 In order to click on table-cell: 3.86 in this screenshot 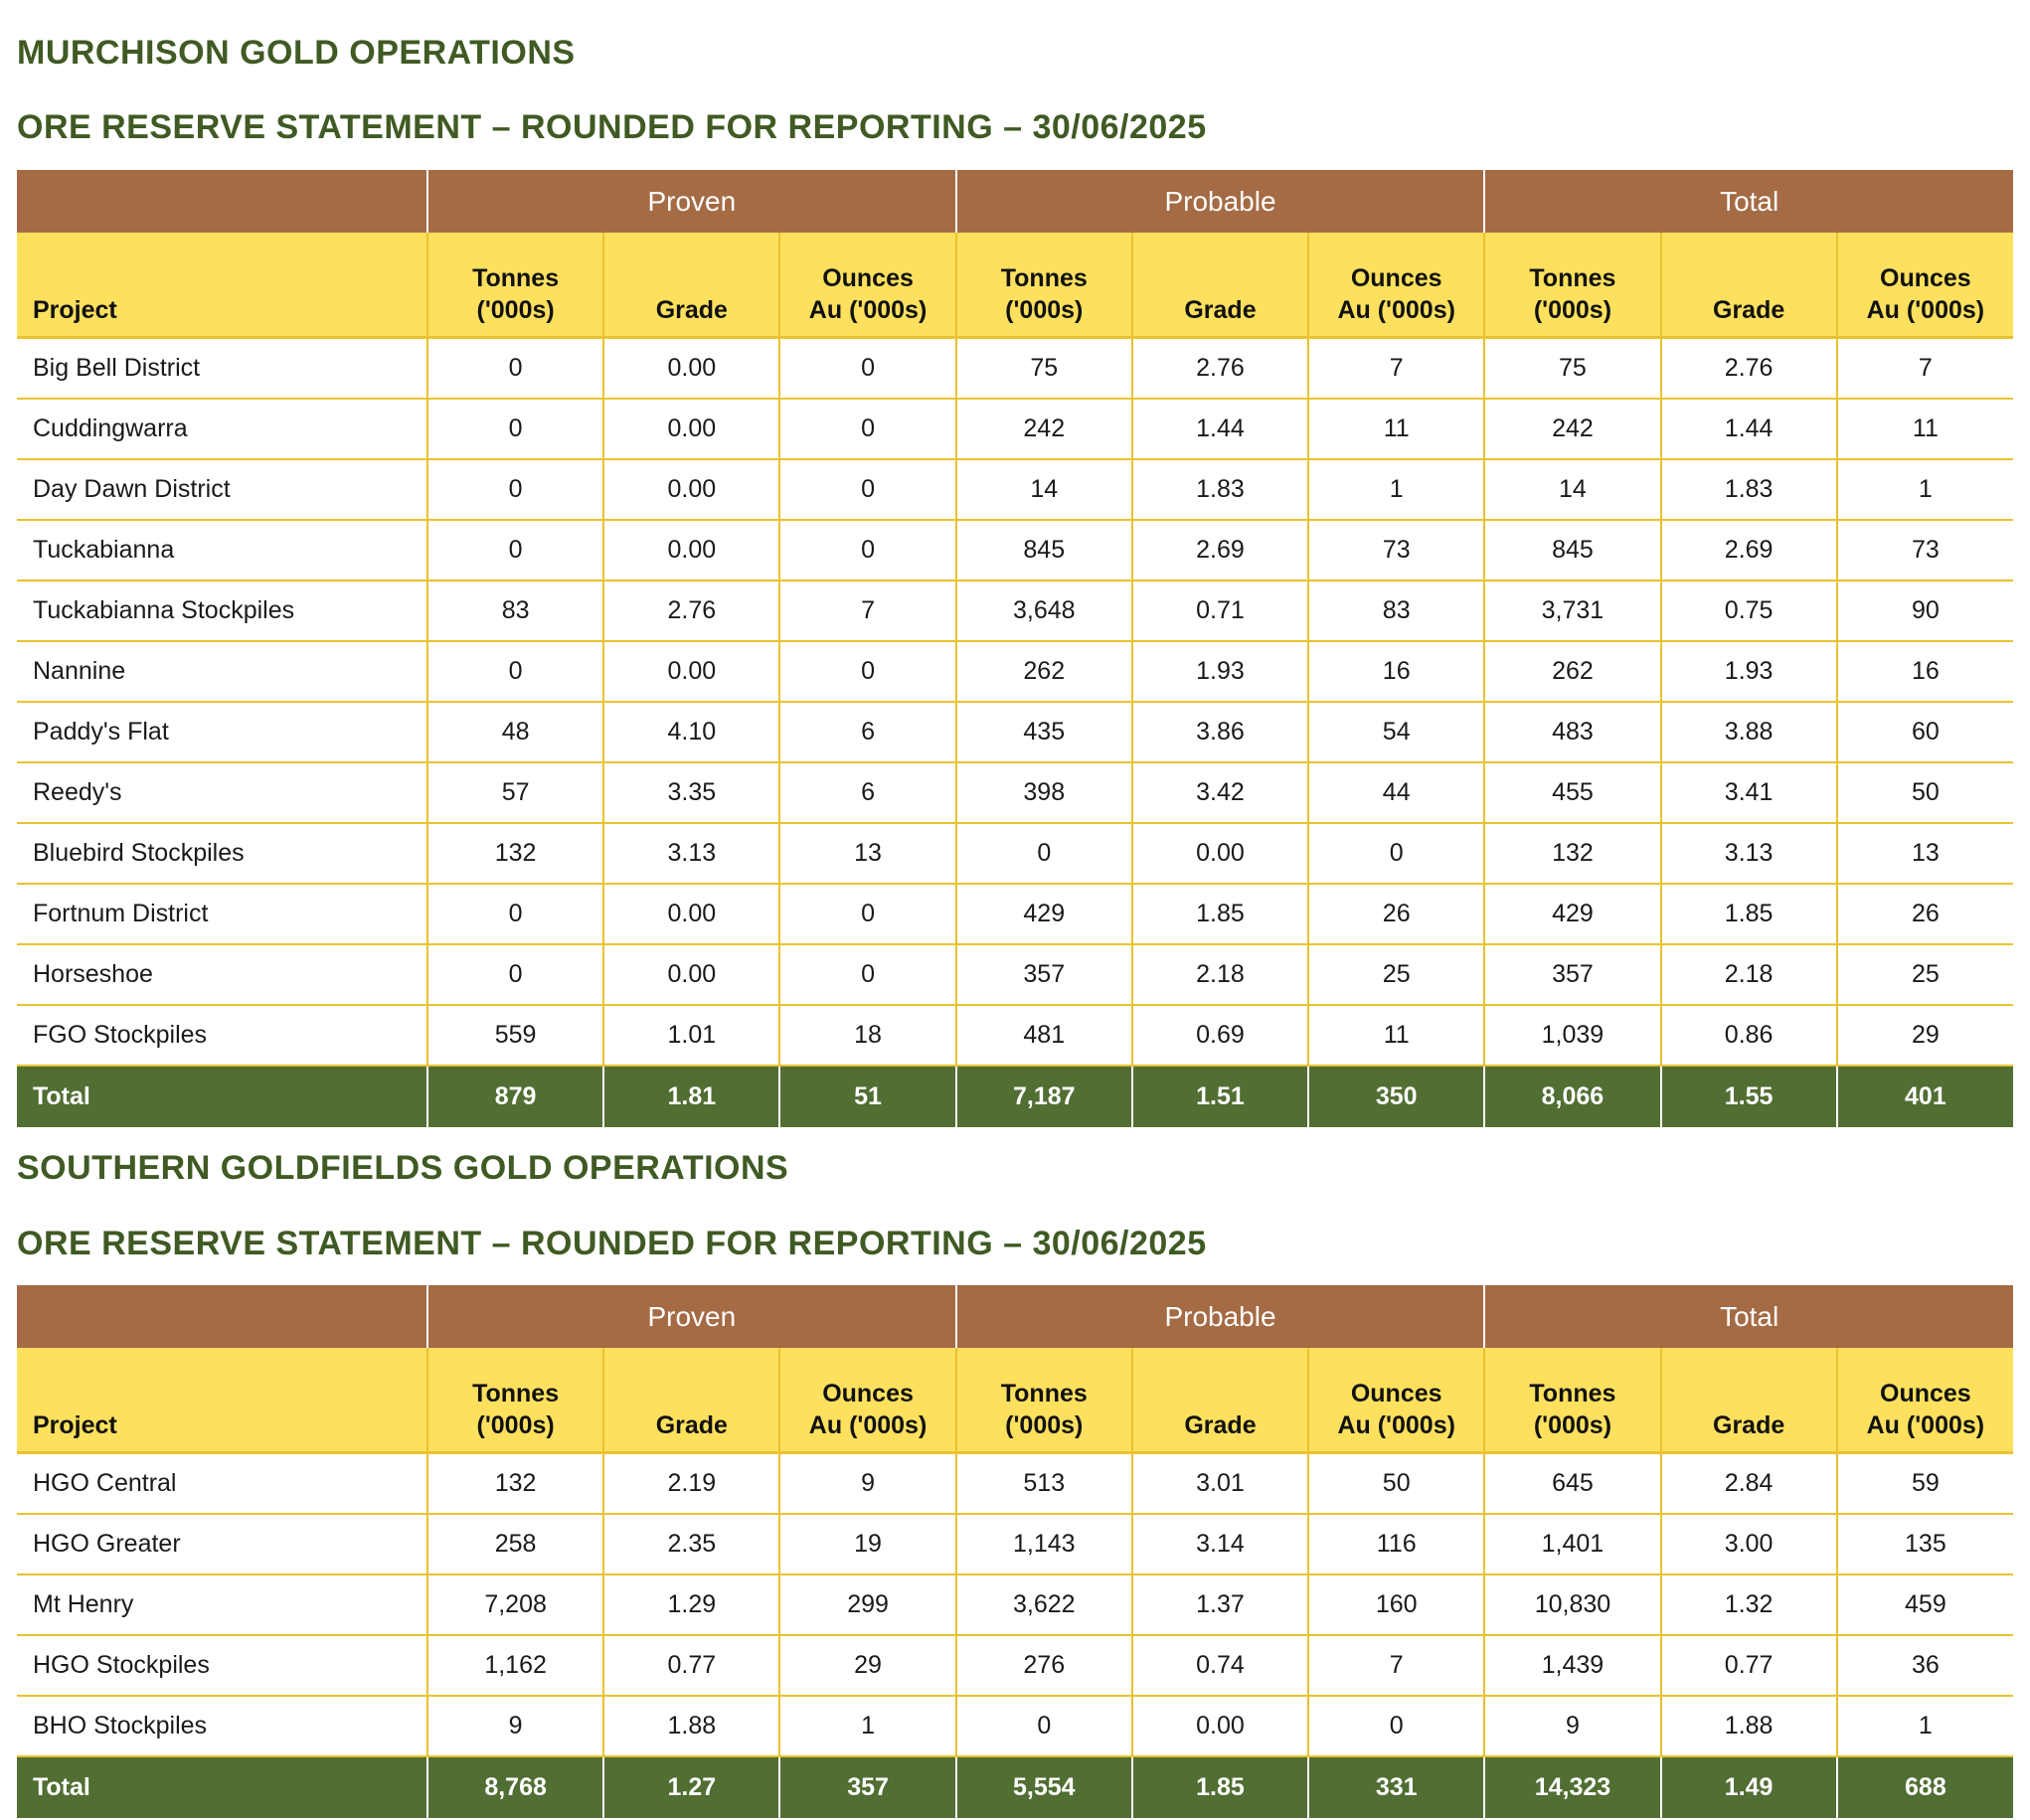, I will do `click(1219, 732)`.